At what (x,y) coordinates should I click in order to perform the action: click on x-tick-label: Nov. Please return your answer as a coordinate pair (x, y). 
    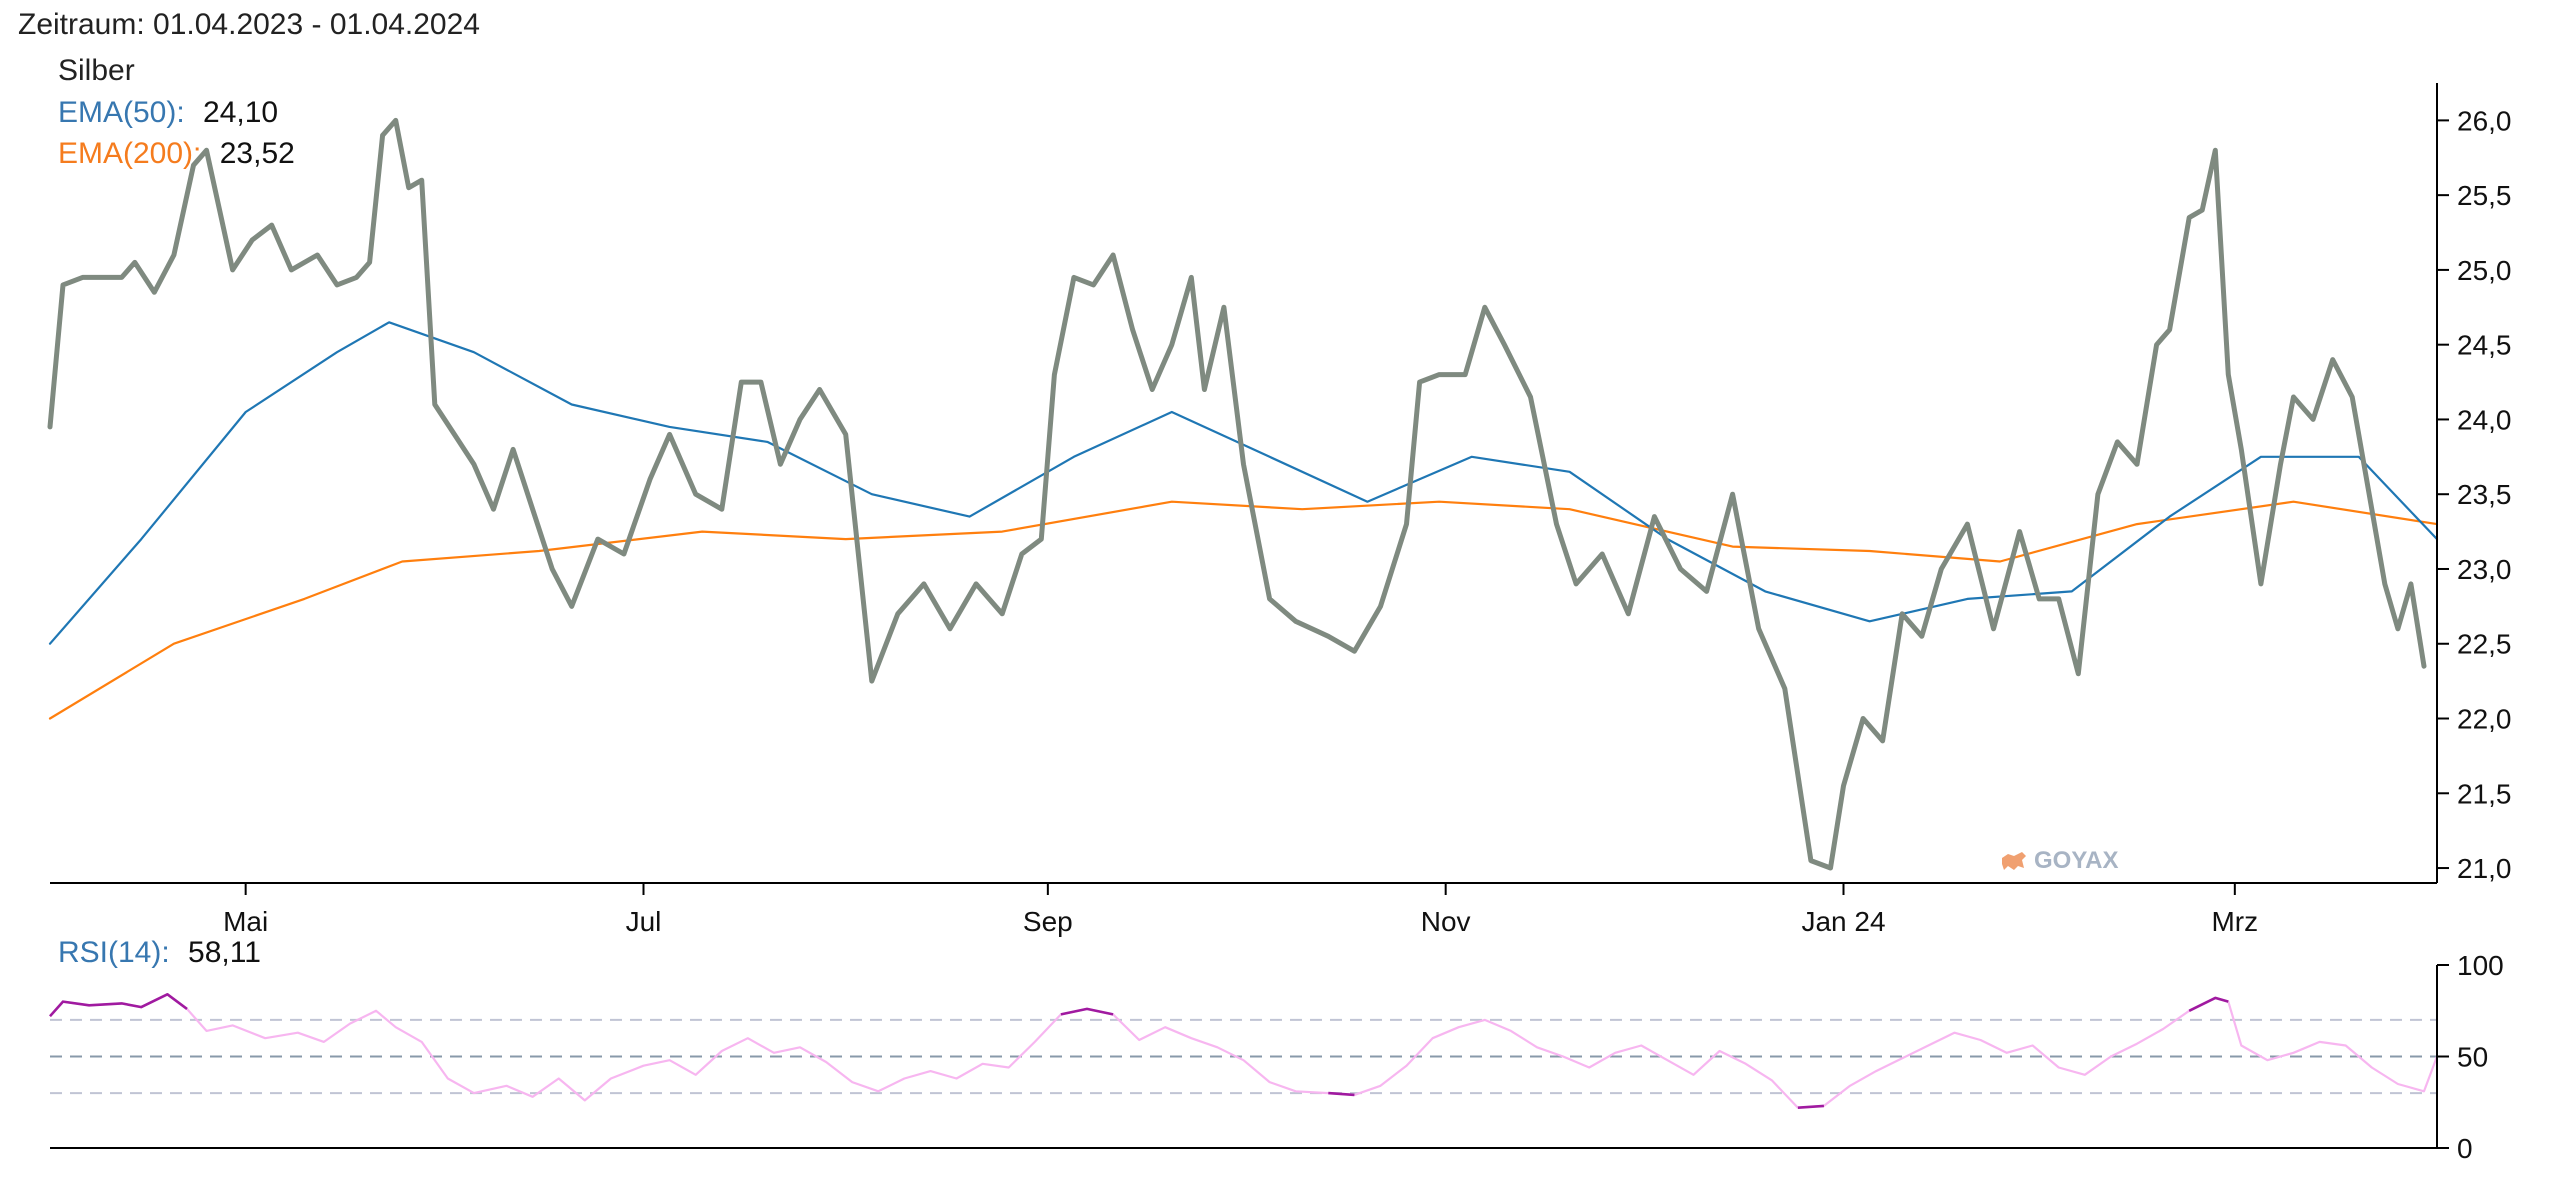
    Looking at the image, I should click on (1446, 921).